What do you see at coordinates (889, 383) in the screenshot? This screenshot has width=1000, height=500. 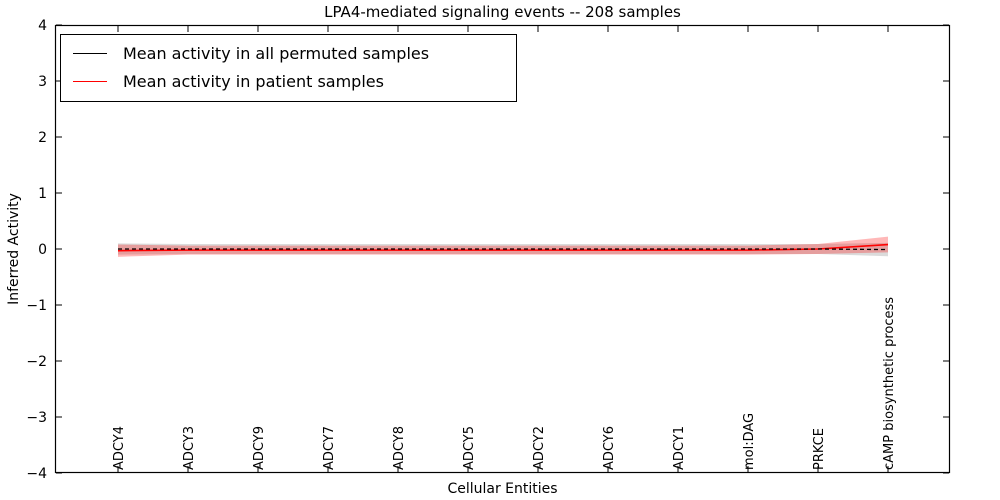 I see `x-tick-label: cAMP biosynthetic process` at bounding box center [889, 383].